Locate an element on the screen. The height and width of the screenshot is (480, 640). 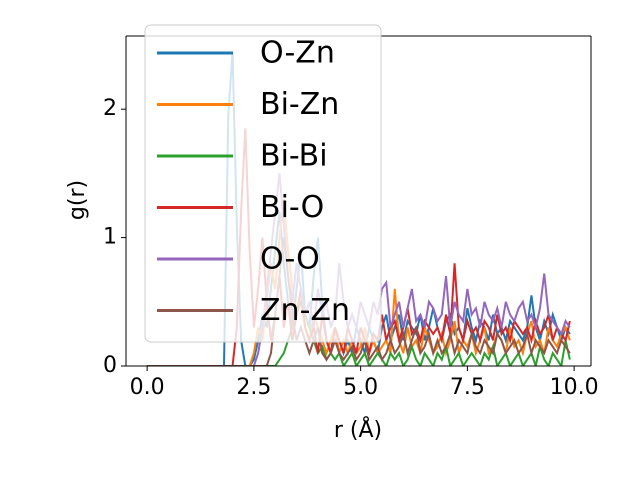
legend-label: Bi-O is located at coordinates (292, 207).